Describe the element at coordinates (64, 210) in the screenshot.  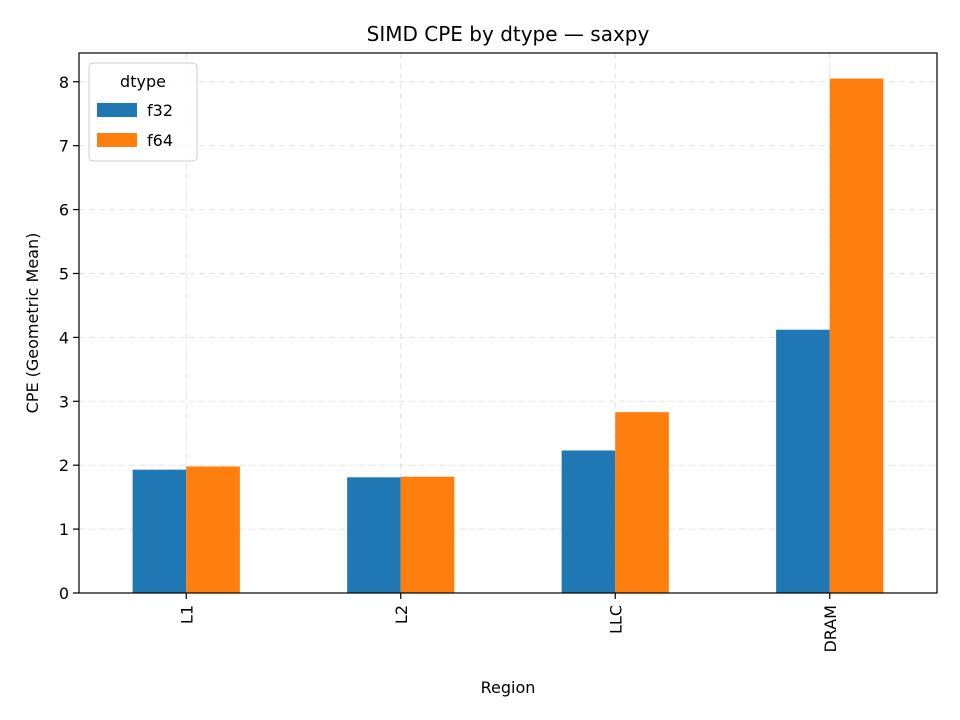
I see `y-tick-label: 6` at that location.